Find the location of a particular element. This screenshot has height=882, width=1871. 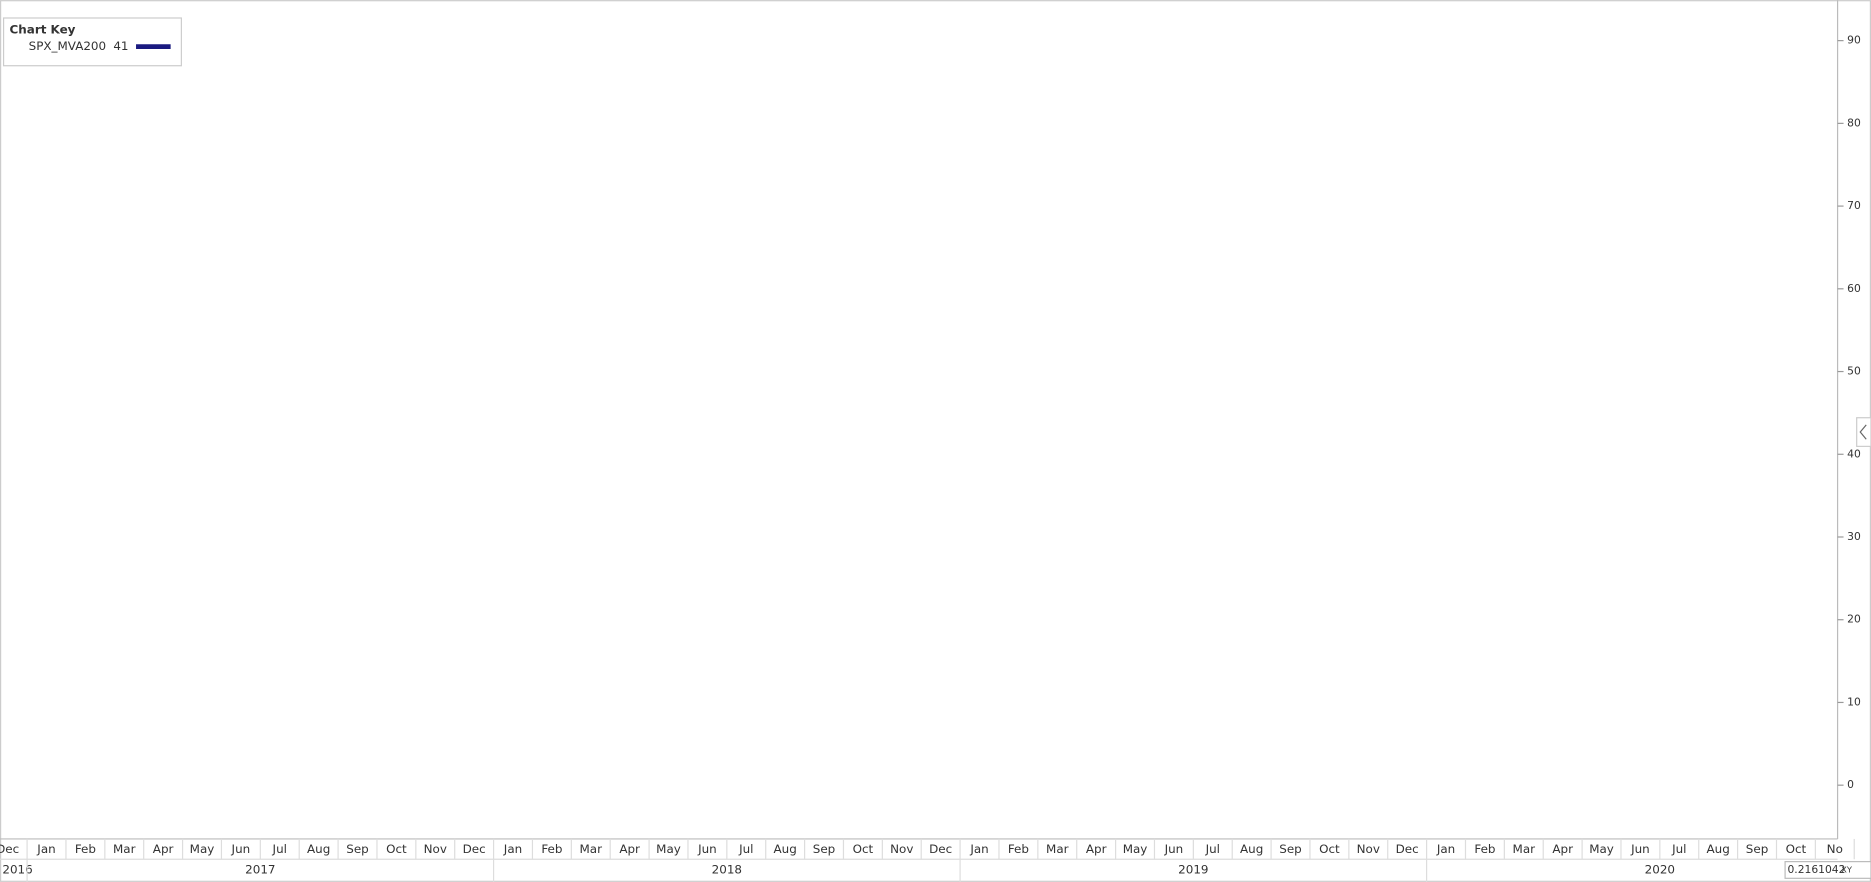

readout-box is located at coordinates (1827, 870).